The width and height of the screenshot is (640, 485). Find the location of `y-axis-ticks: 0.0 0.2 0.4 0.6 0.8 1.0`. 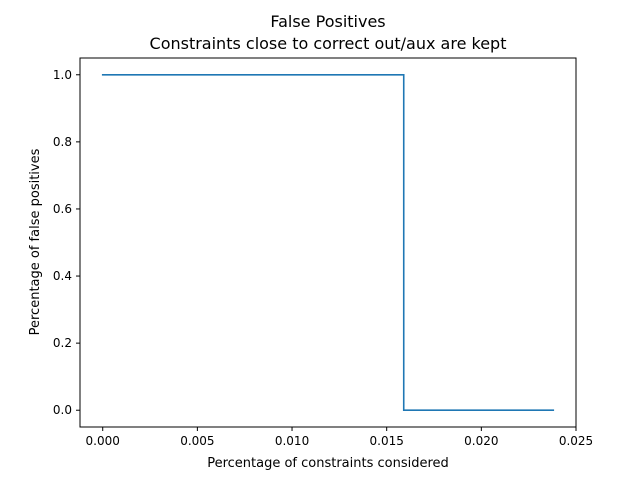

y-axis-ticks: 0.0 0.2 0.4 0.6 0.8 1.0 is located at coordinates (66, 242).